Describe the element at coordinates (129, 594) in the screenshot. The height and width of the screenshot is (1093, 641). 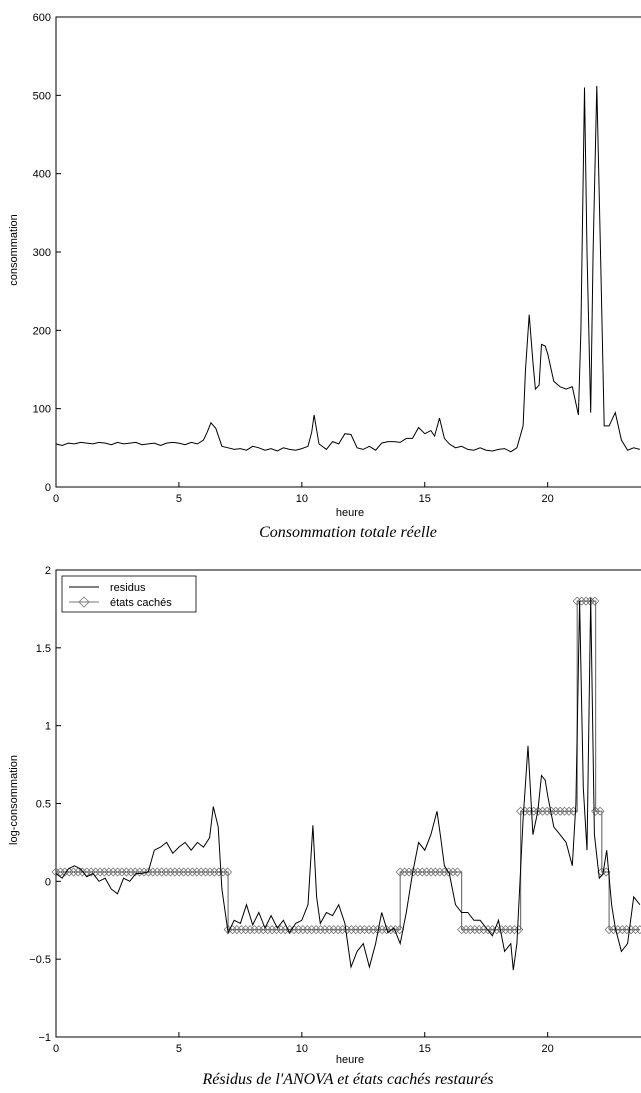
I see `legend-box` at that location.